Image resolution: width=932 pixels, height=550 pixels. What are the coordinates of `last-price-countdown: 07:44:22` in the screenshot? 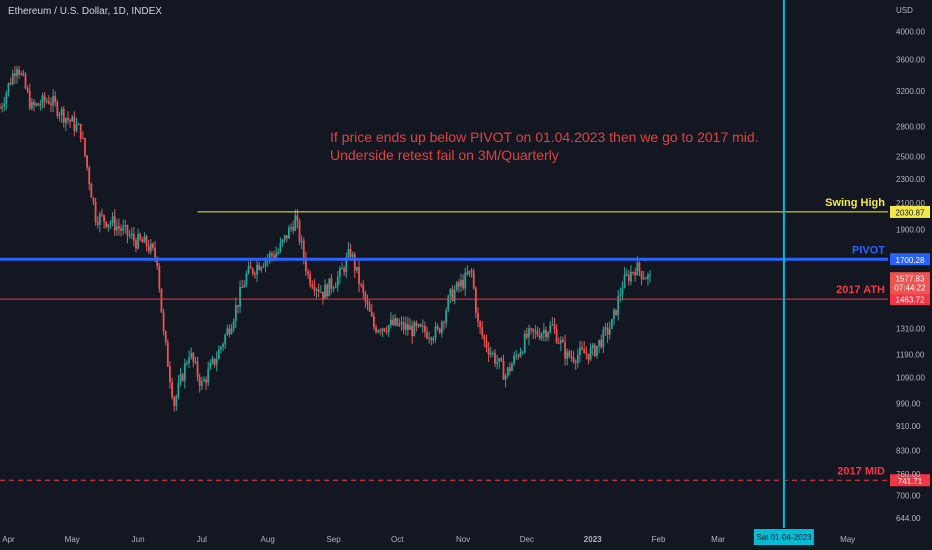 It's located at (910, 288).